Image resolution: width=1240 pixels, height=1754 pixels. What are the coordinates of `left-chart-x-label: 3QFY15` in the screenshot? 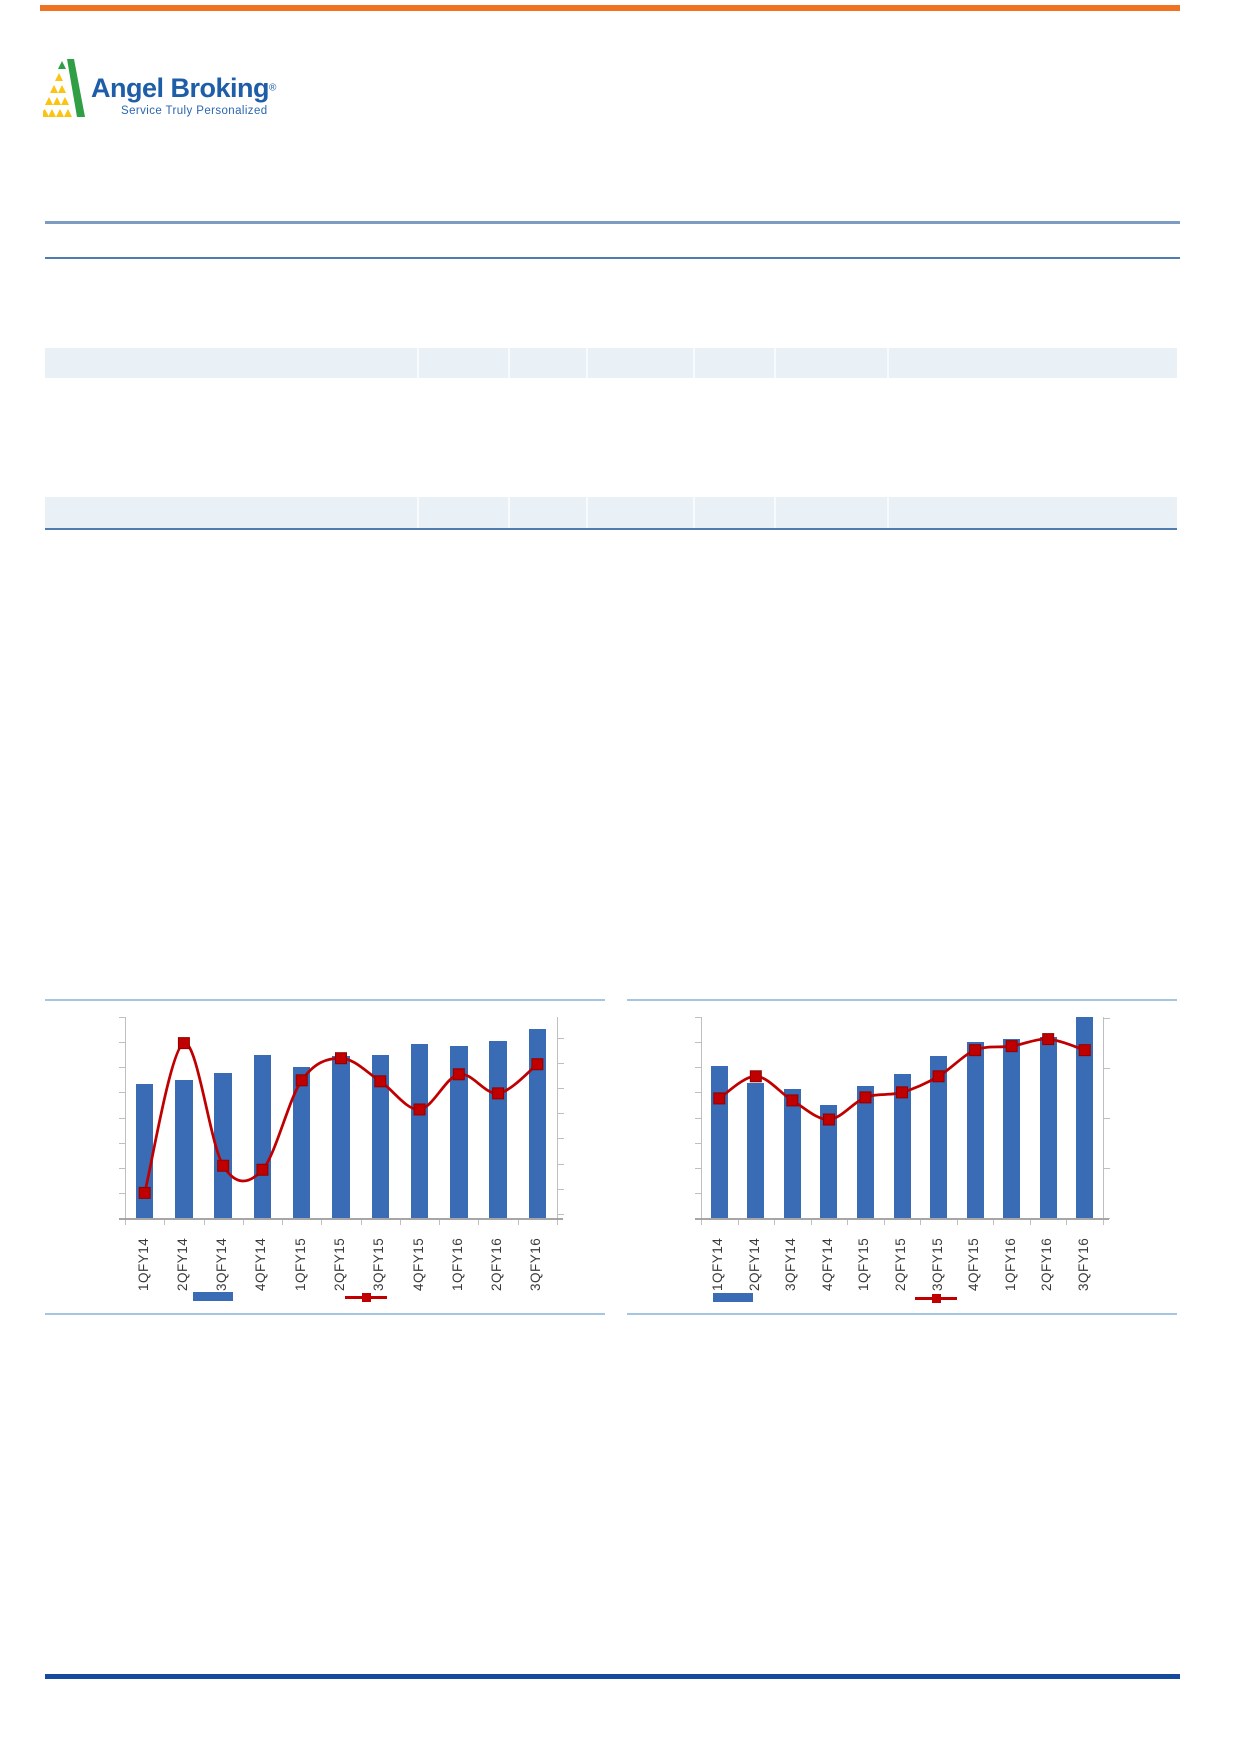 It's located at (379, 1264).